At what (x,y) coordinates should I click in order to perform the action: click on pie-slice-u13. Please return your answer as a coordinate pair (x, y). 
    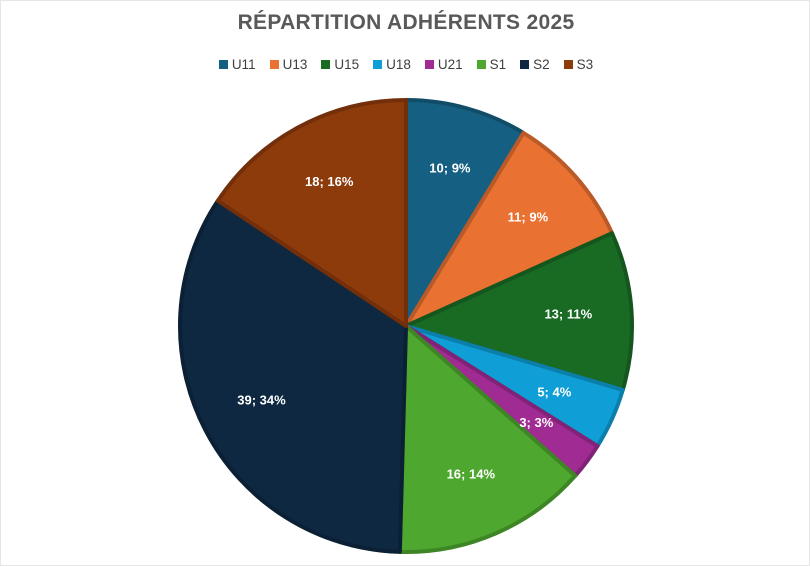
    Looking at the image, I should click on (509, 229).